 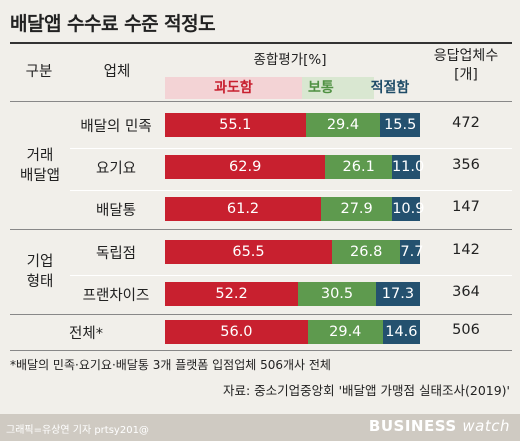 I want to click on row-label-2: 배달통, so click(x=116, y=211).